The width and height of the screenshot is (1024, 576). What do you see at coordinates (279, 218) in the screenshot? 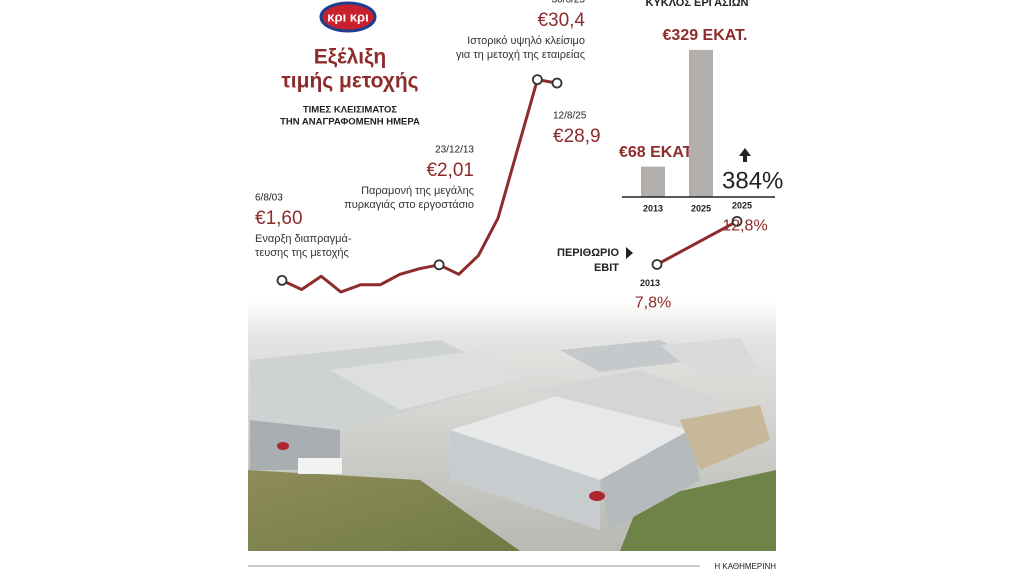
I see `value-label: €1,60` at bounding box center [279, 218].